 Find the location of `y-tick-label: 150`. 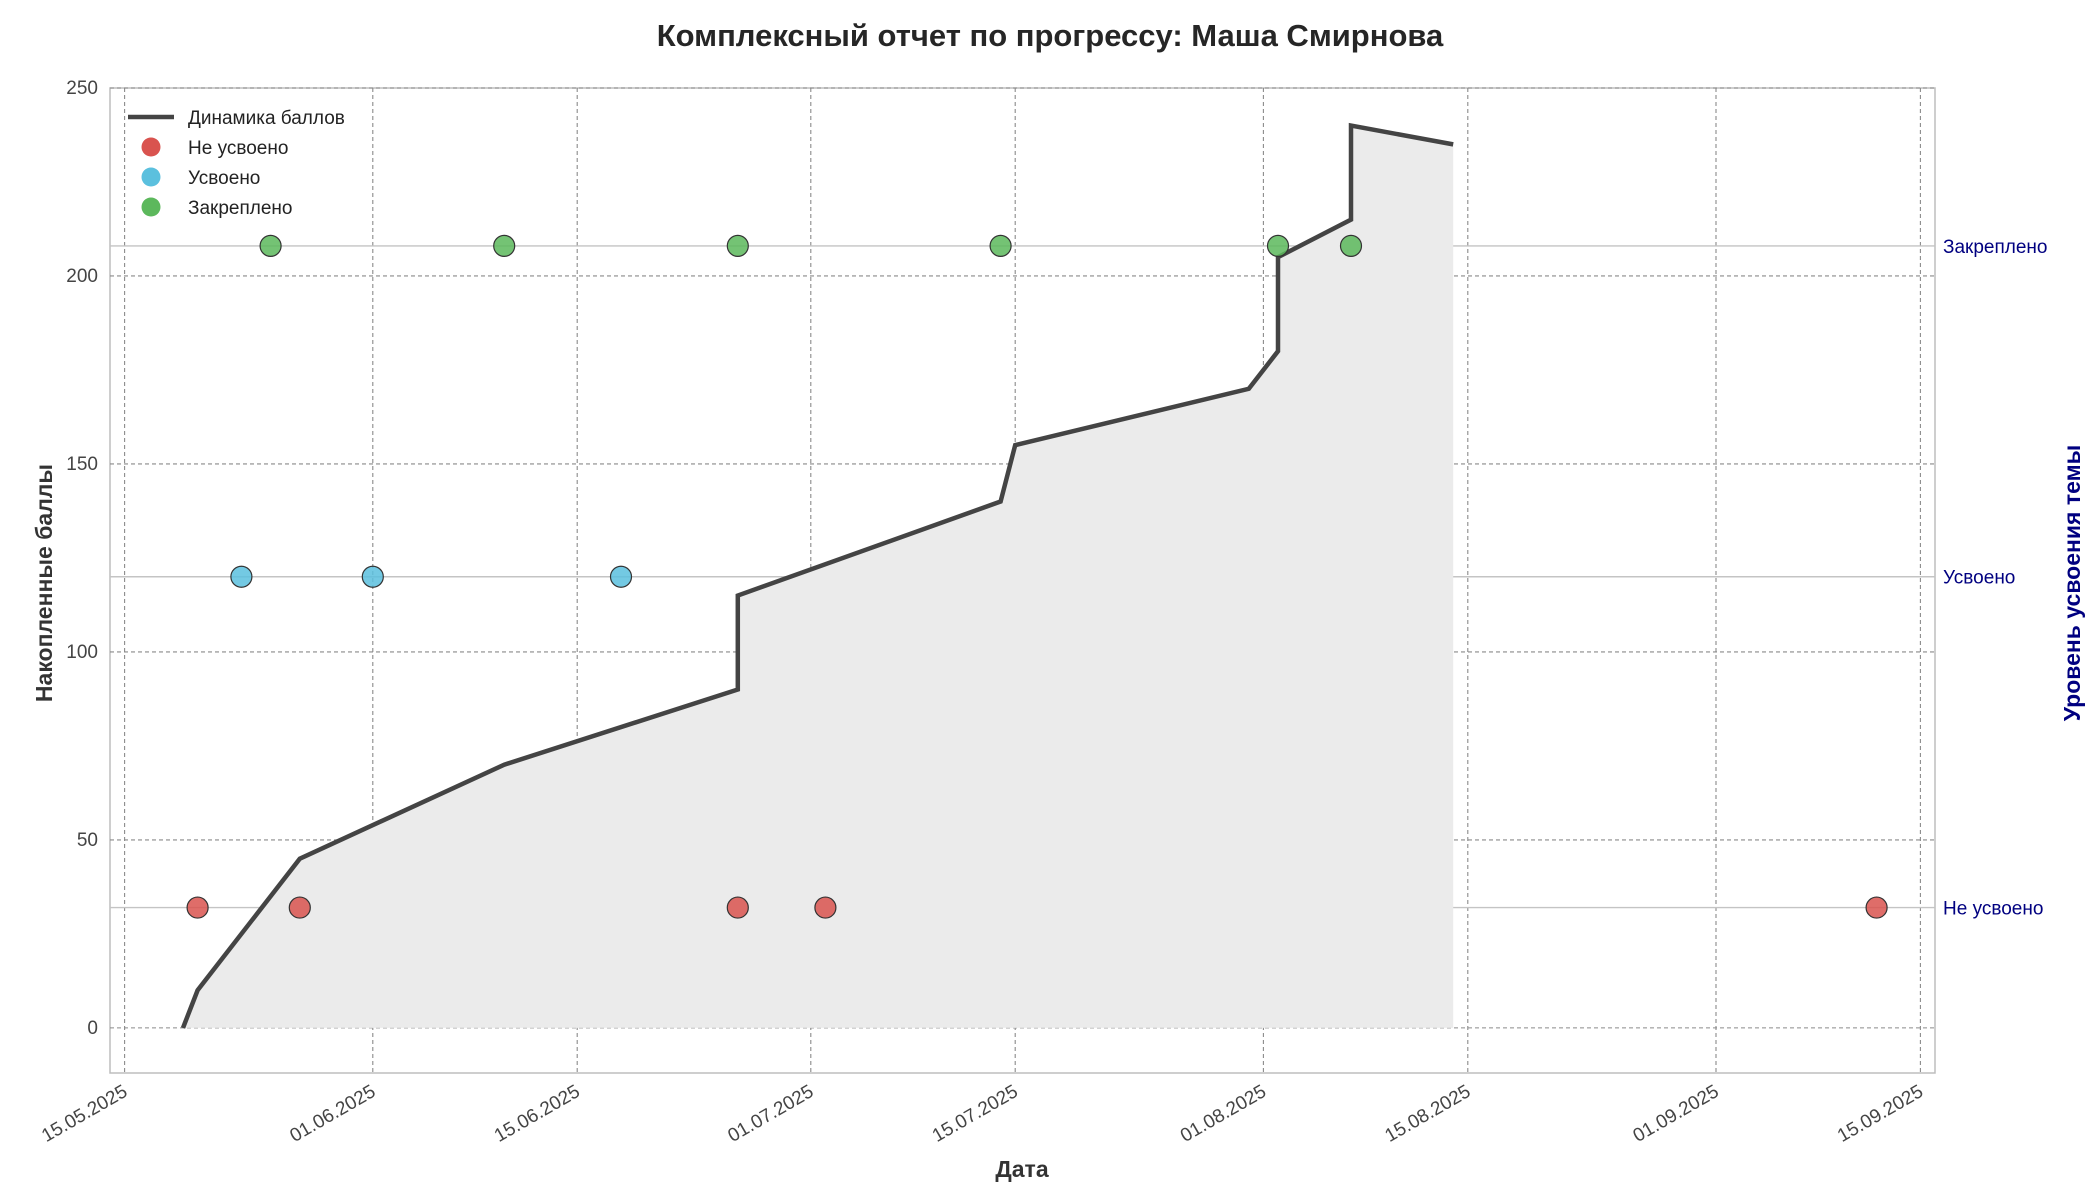

y-tick-label: 150 is located at coordinates (82, 464).